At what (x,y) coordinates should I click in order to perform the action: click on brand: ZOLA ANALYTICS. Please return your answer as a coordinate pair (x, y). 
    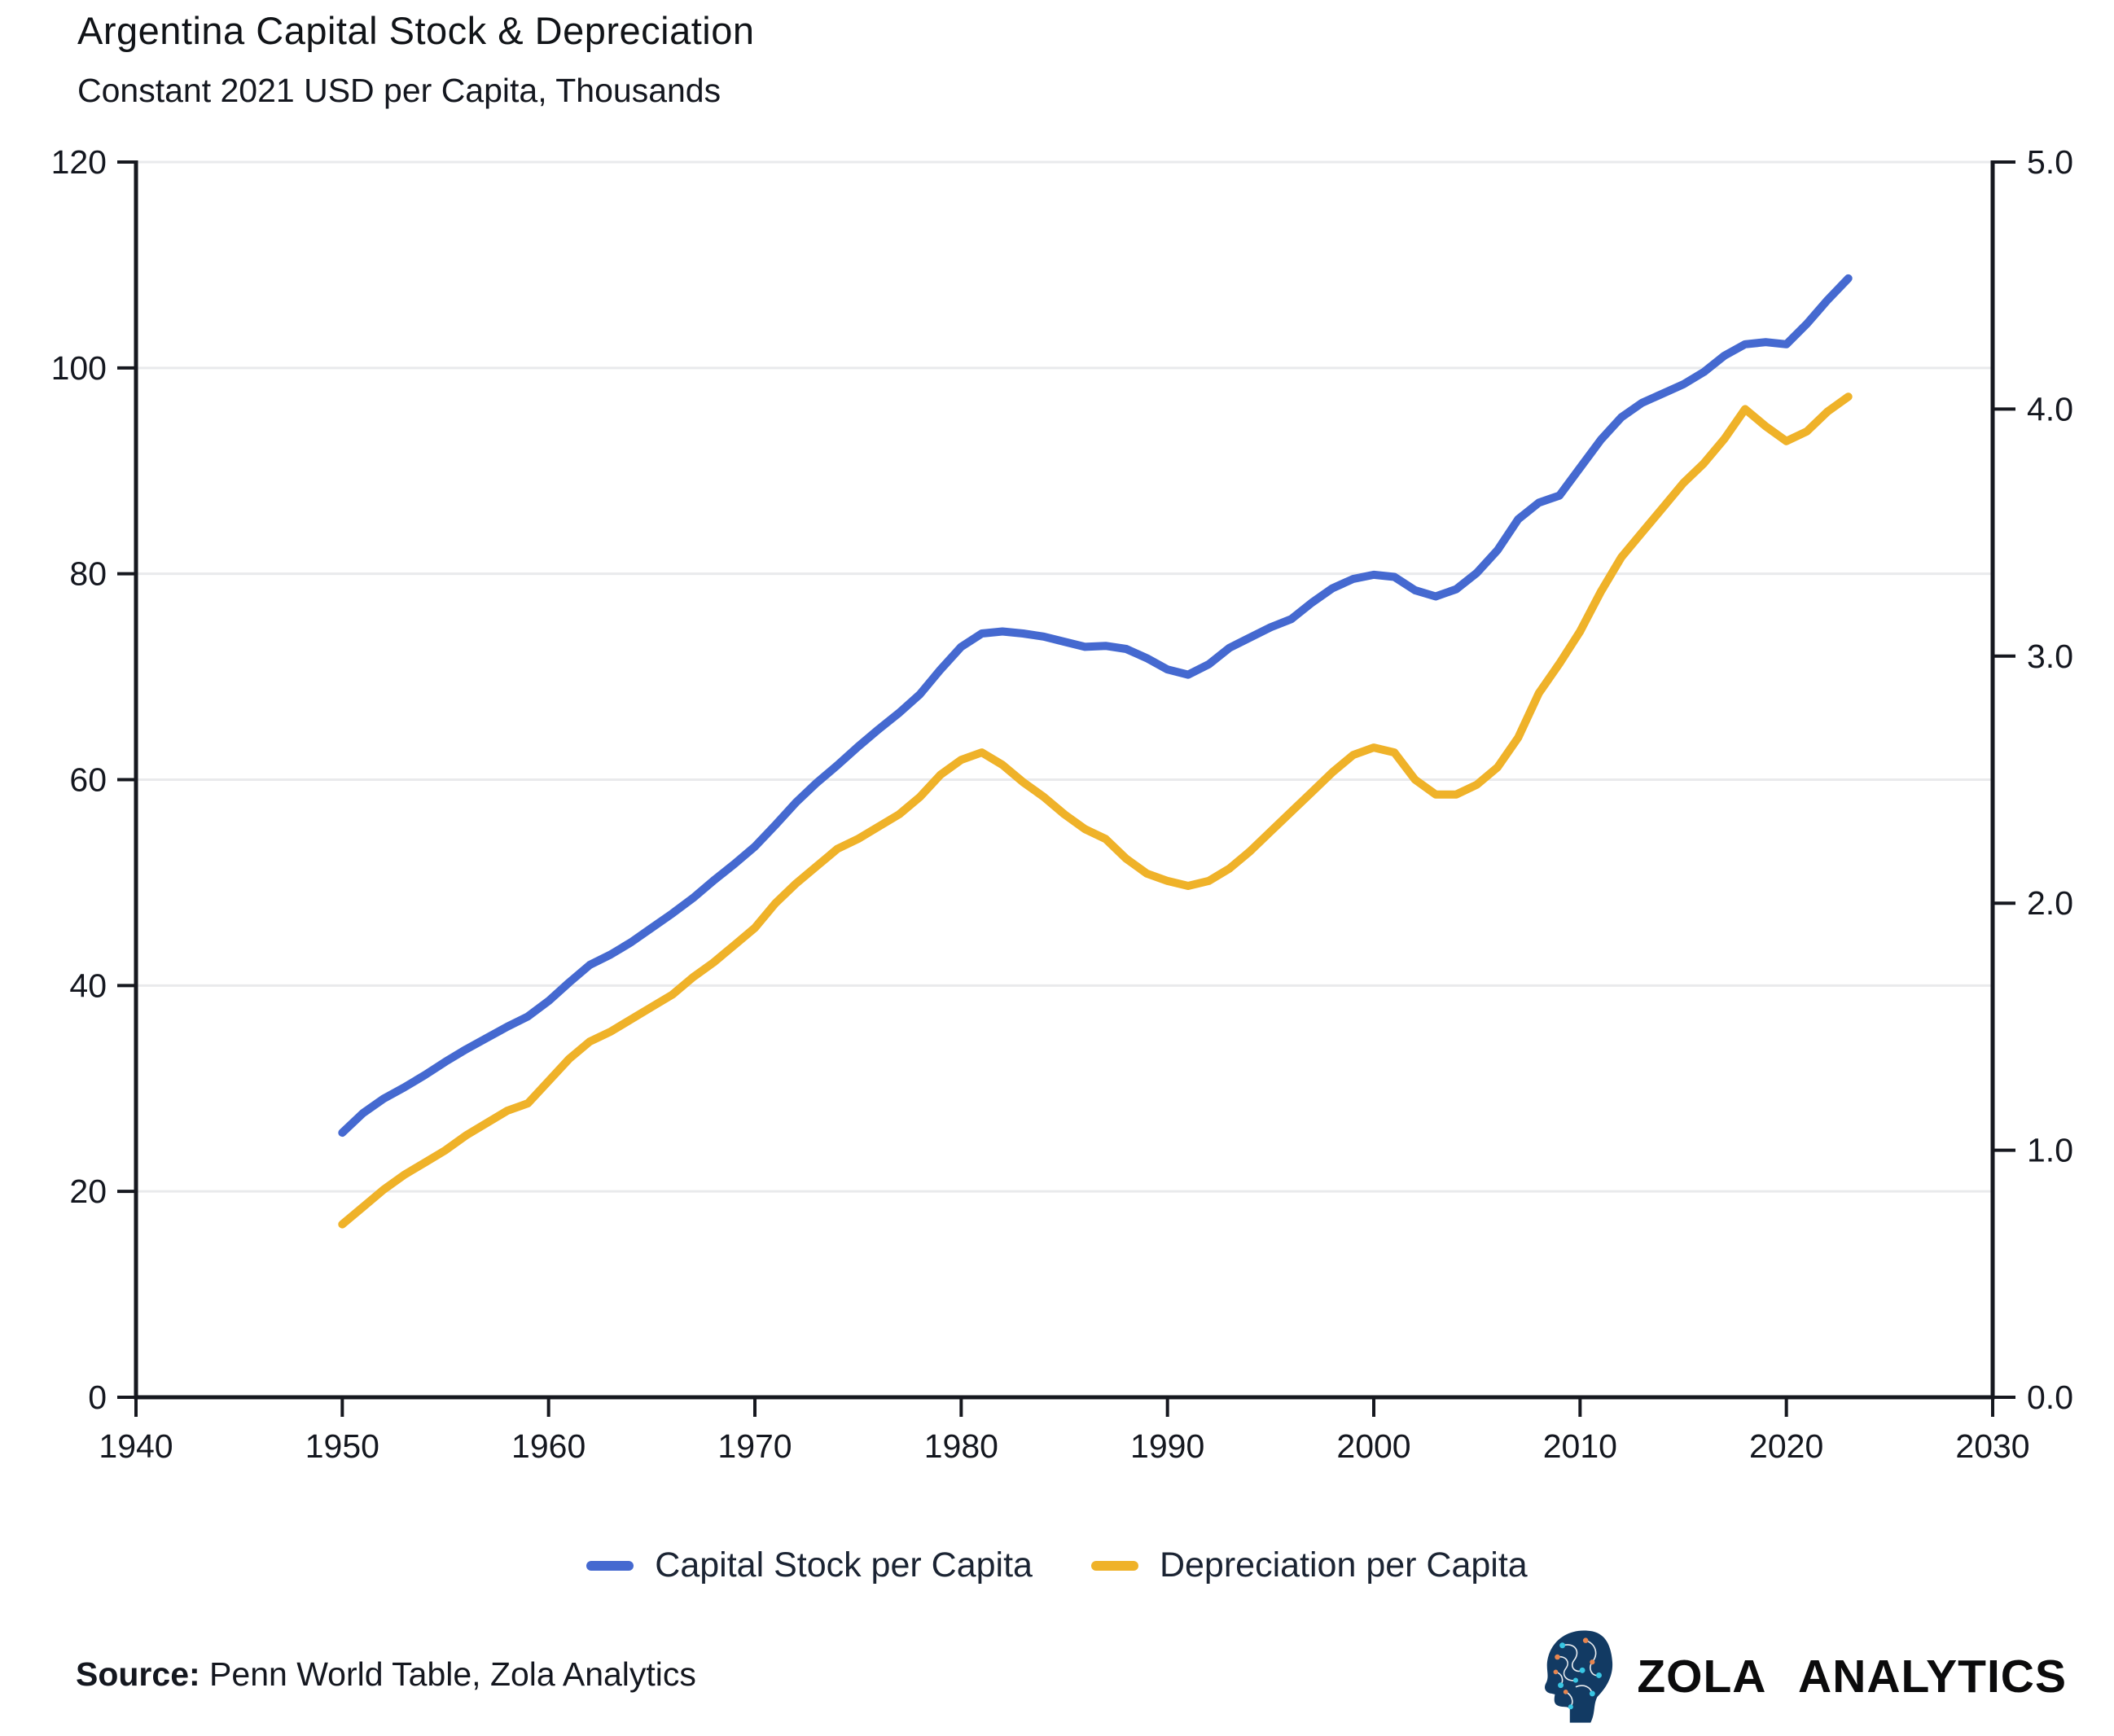
    Looking at the image, I should click on (1802, 1677).